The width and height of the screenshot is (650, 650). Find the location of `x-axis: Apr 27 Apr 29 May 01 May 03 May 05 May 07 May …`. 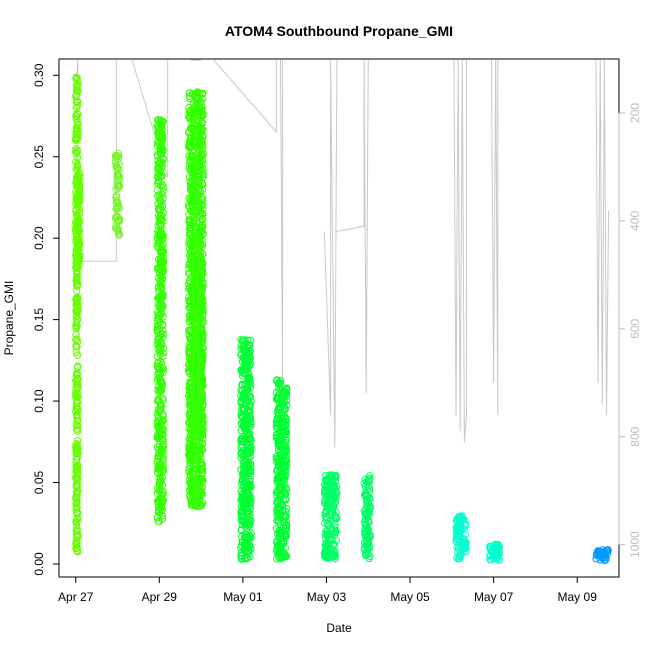

x-axis: Apr 27 Apr 29 May 01 May 03 May 05 May 07 May … is located at coordinates (327, 590).